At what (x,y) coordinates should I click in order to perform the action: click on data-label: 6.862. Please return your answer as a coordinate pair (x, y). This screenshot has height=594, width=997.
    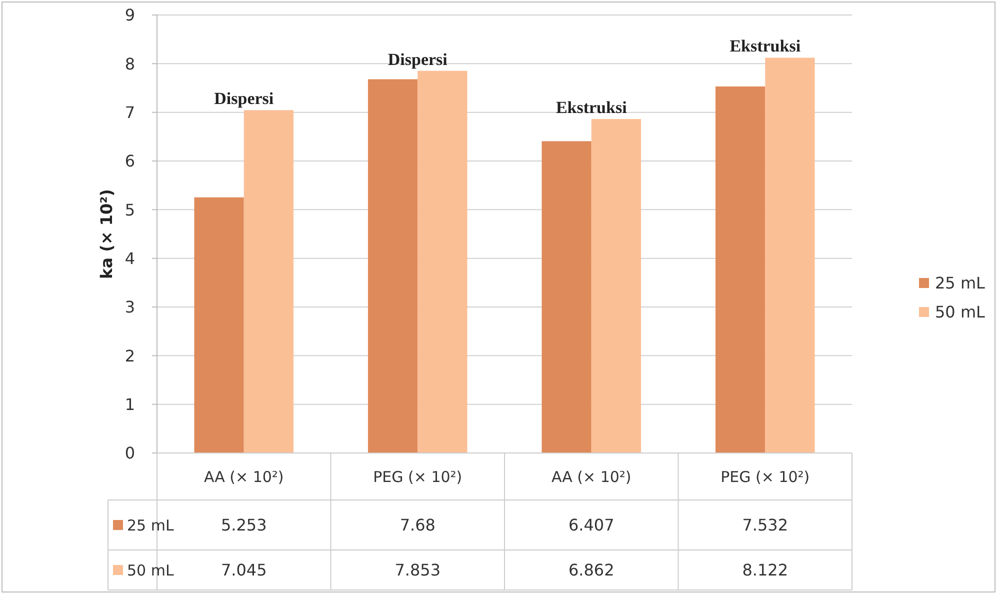
    Looking at the image, I should click on (591, 570).